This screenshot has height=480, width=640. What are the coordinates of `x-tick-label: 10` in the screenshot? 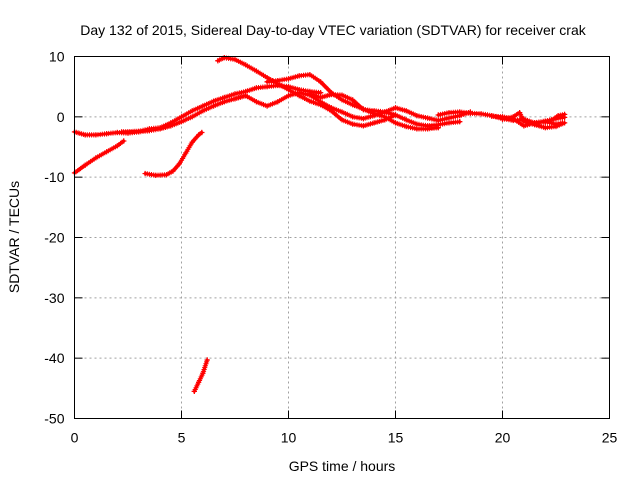 It's located at (289, 438).